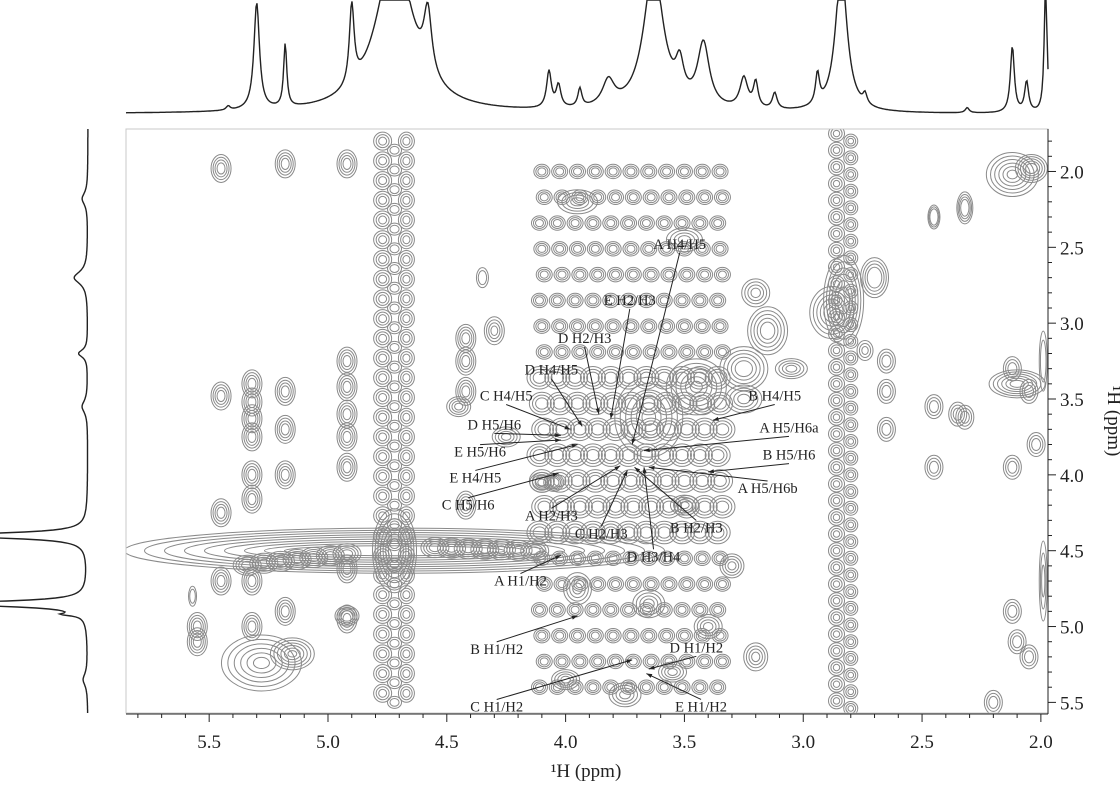 This screenshot has height=785, width=1120. What do you see at coordinates (731, 436) in the screenshot?
I see `peak-annotation: A H5/H6a` at bounding box center [731, 436].